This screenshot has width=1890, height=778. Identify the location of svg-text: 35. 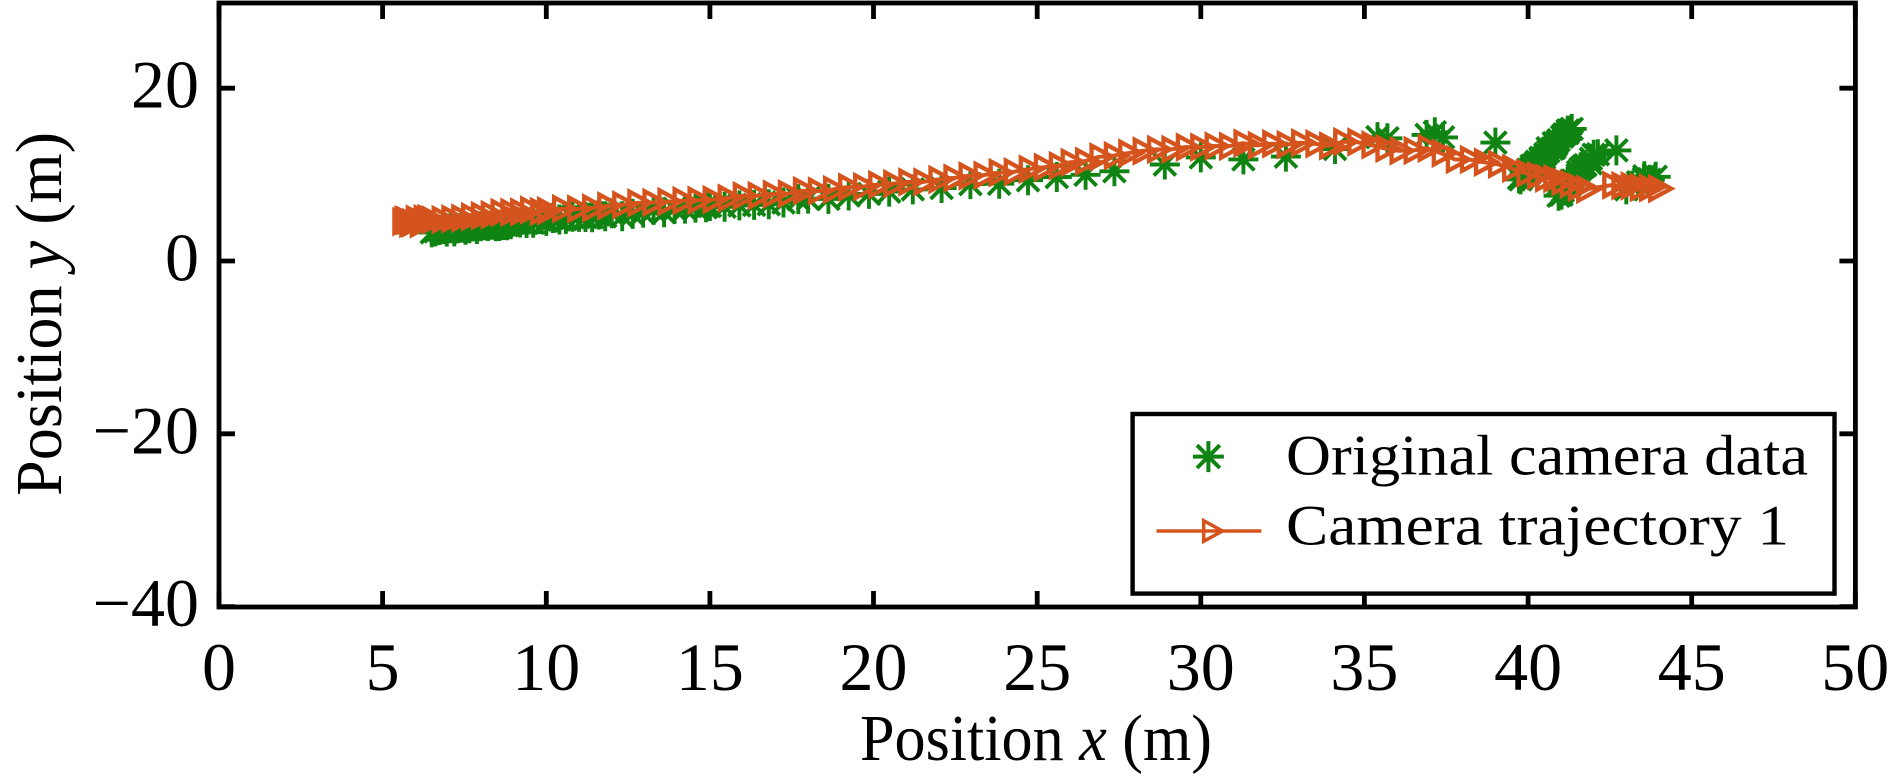
(1364, 667).